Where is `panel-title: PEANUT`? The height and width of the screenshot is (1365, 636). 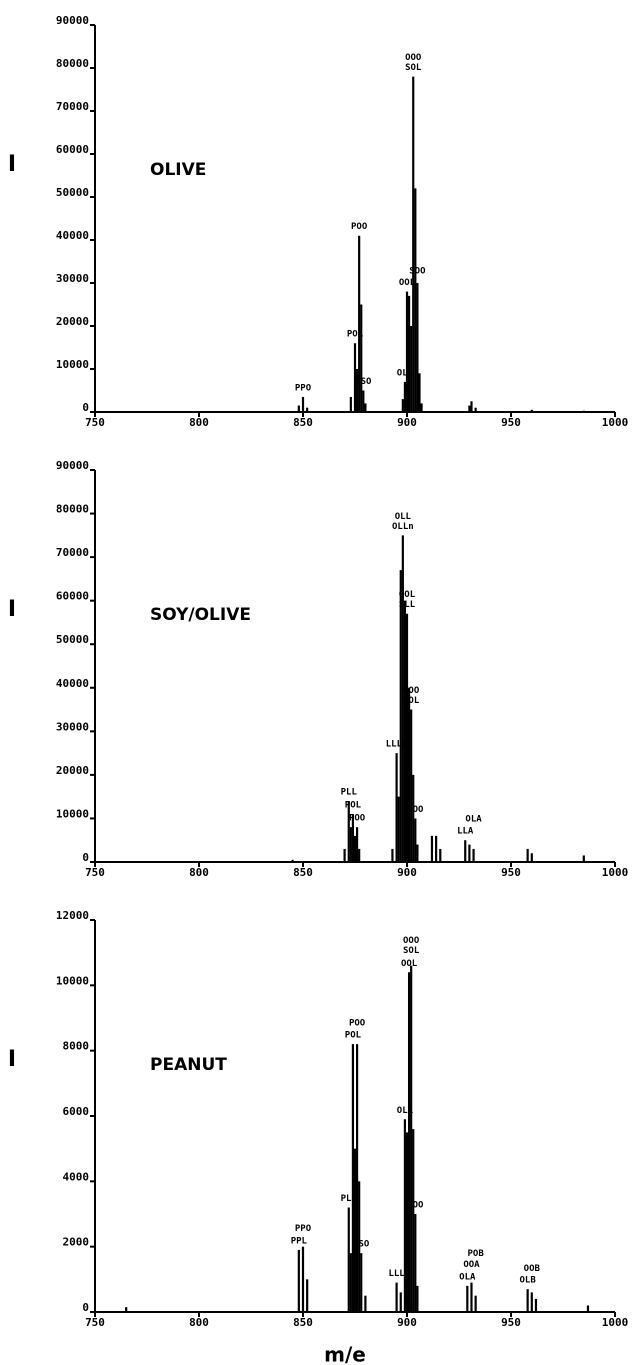
panel-title: PEANUT is located at coordinates (188, 1065).